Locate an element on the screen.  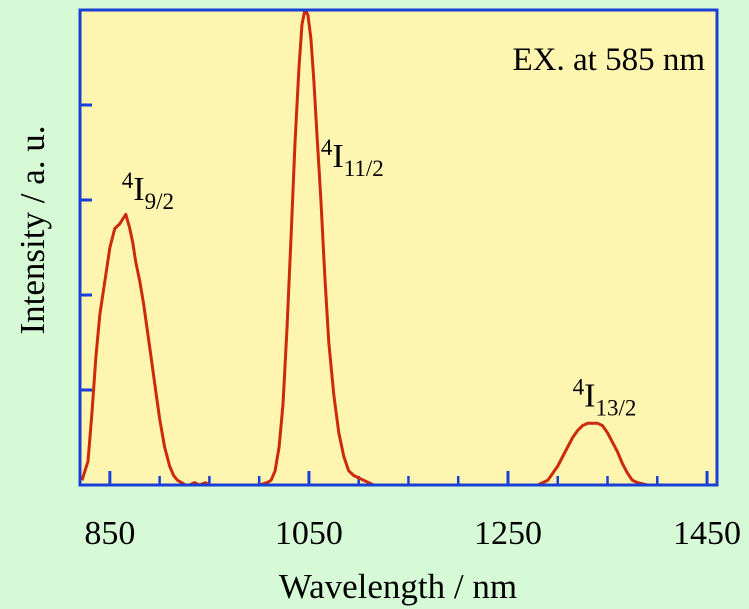
x-tick-labels: 850 1050 1250 1450 is located at coordinates (412, 533).